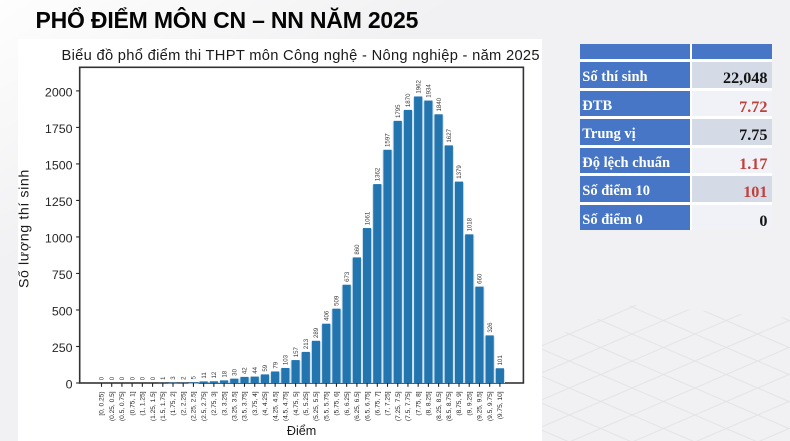 Image resolution: width=790 pixels, height=441 pixels. I want to click on svg-text: (4, 4.25], so click(265, 404).